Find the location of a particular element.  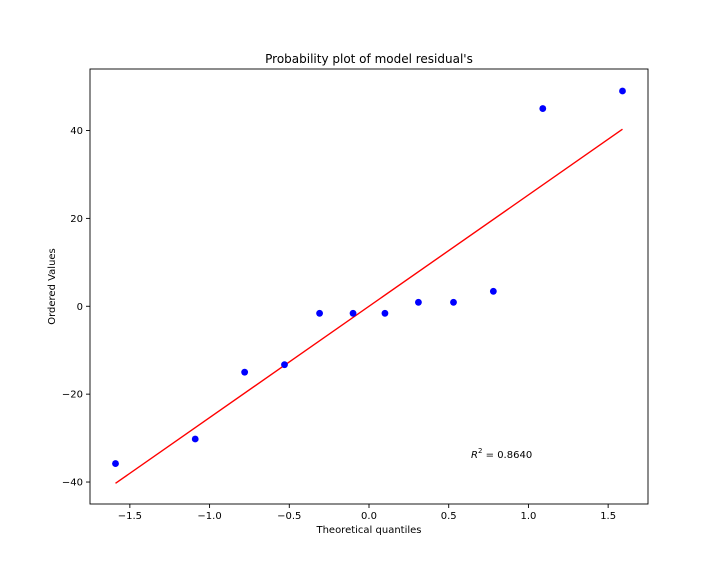

x-tick-label: −0.5 is located at coordinates (289, 516).